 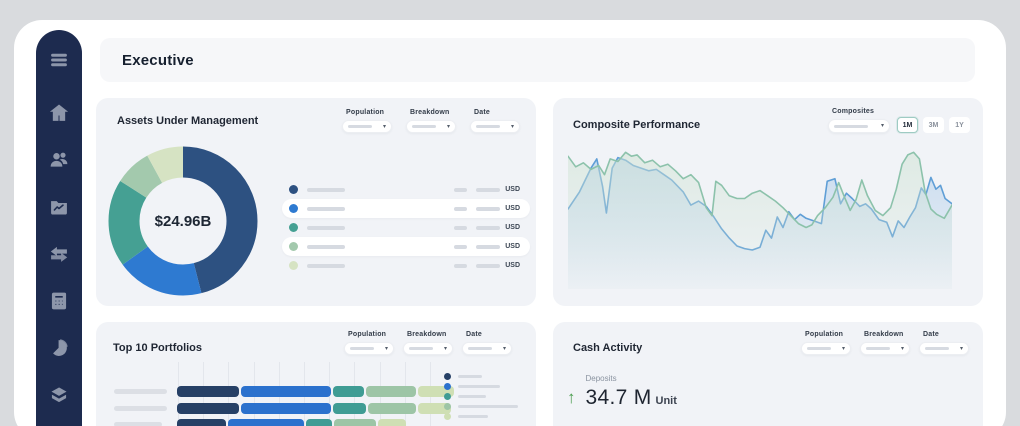 I want to click on composites-select: ▾, so click(x=859, y=126).